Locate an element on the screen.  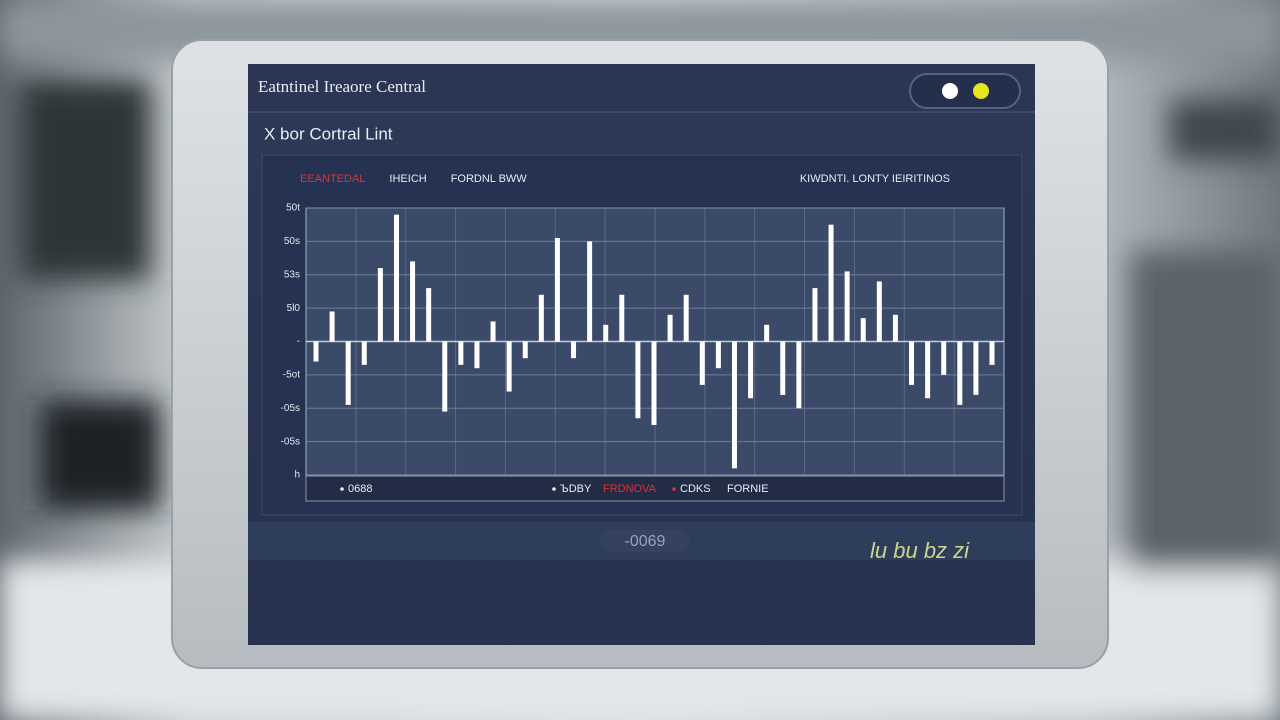
y-tick-label: 5l0 is located at coordinates (294, 308).